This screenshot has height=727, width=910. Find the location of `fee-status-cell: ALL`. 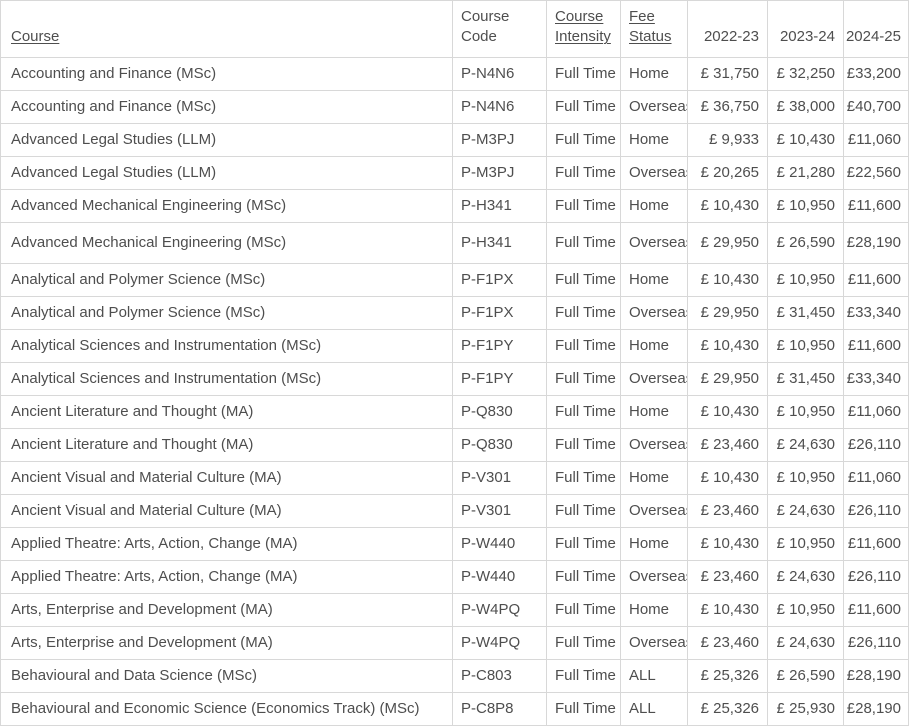

fee-status-cell: ALL is located at coordinates (654, 708).